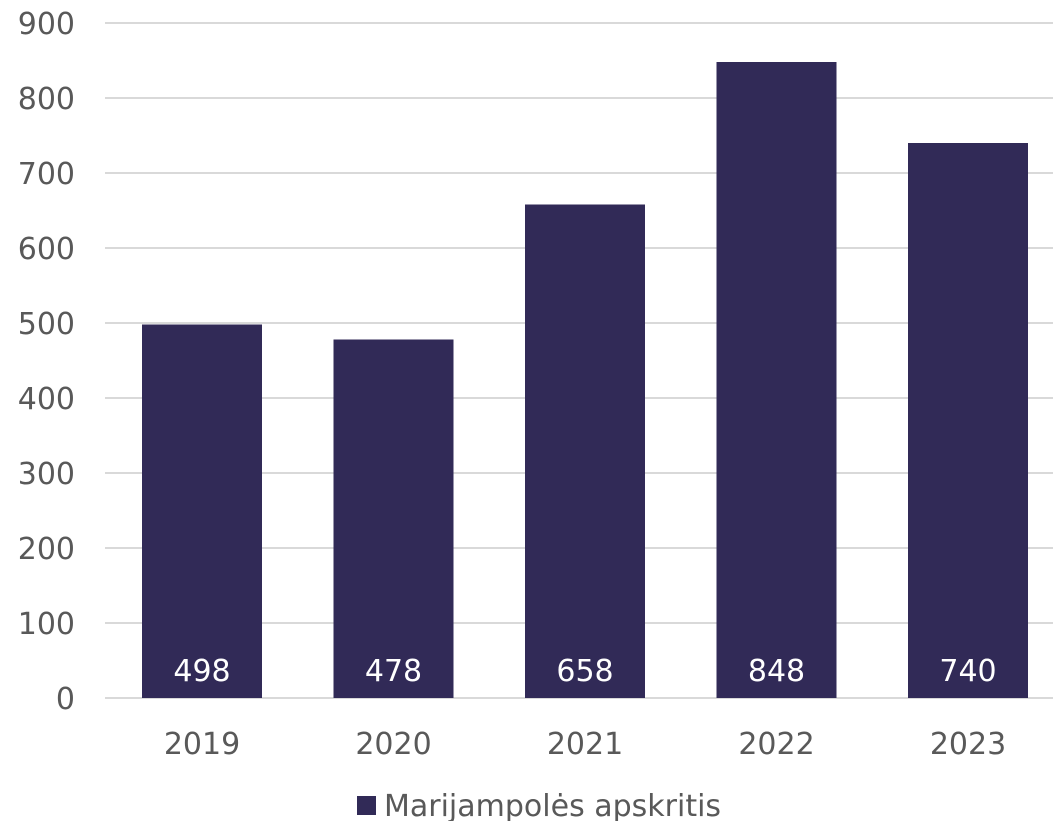 The image size is (1053, 821). I want to click on y-tick-label: 300, so click(46, 474).